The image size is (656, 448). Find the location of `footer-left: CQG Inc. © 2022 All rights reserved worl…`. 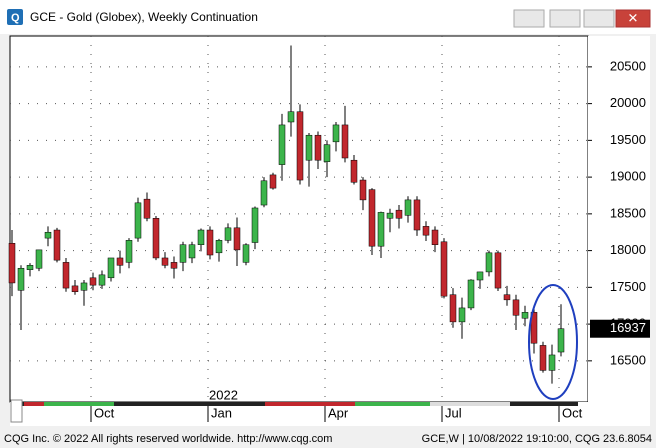

footer-left: CQG Inc. © 2022 All rights reserved worl… is located at coordinates (168, 439).